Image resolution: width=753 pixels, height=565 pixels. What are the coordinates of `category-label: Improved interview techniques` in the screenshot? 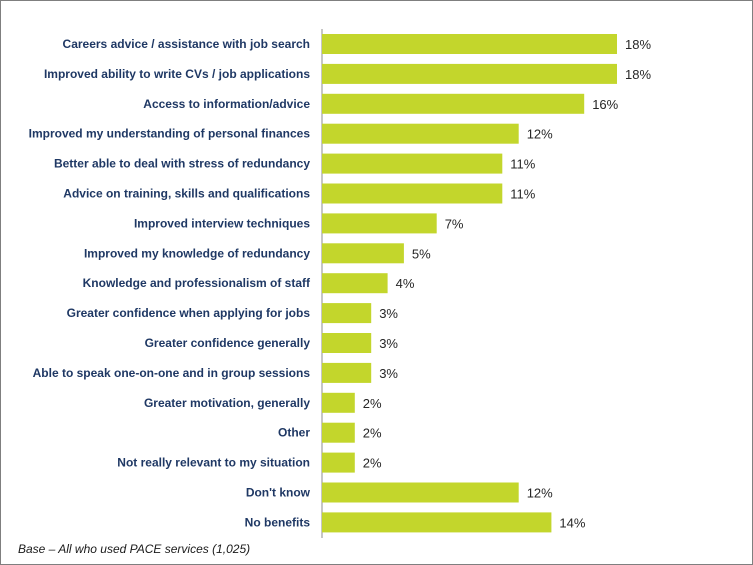 It's located at (222, 223).